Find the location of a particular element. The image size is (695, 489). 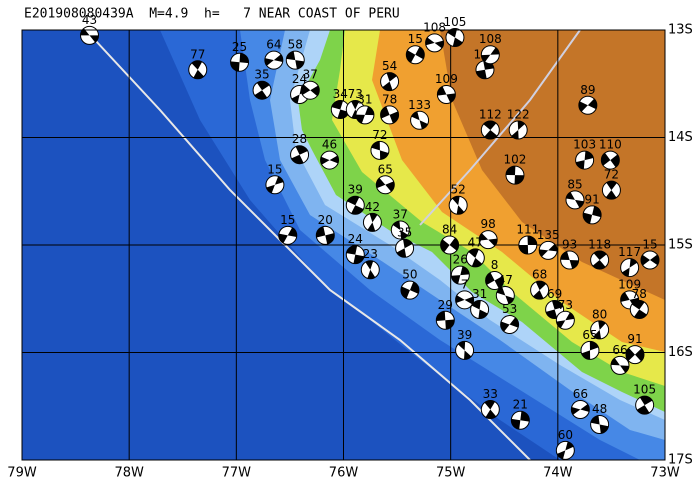

depth-label: 43 is located at coordinates (89, 20).